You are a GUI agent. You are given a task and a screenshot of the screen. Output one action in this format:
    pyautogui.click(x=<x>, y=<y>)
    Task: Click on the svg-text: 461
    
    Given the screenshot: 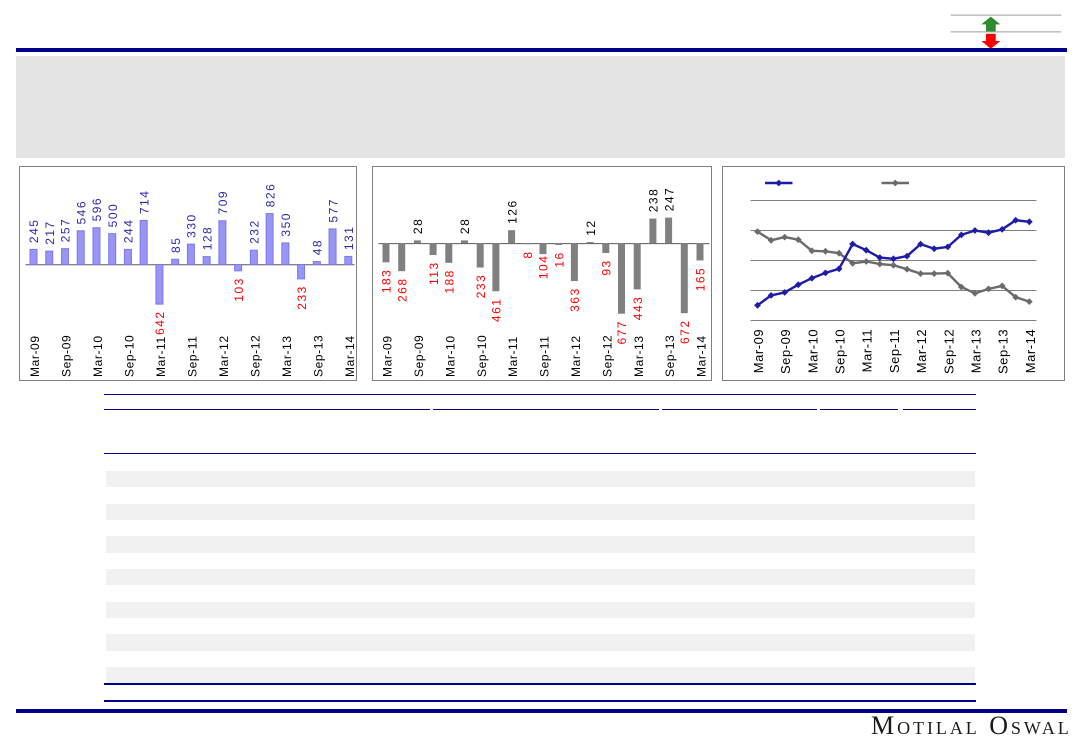 What is the action you would take?
    pyautogui.click(x=497, y=310)
    